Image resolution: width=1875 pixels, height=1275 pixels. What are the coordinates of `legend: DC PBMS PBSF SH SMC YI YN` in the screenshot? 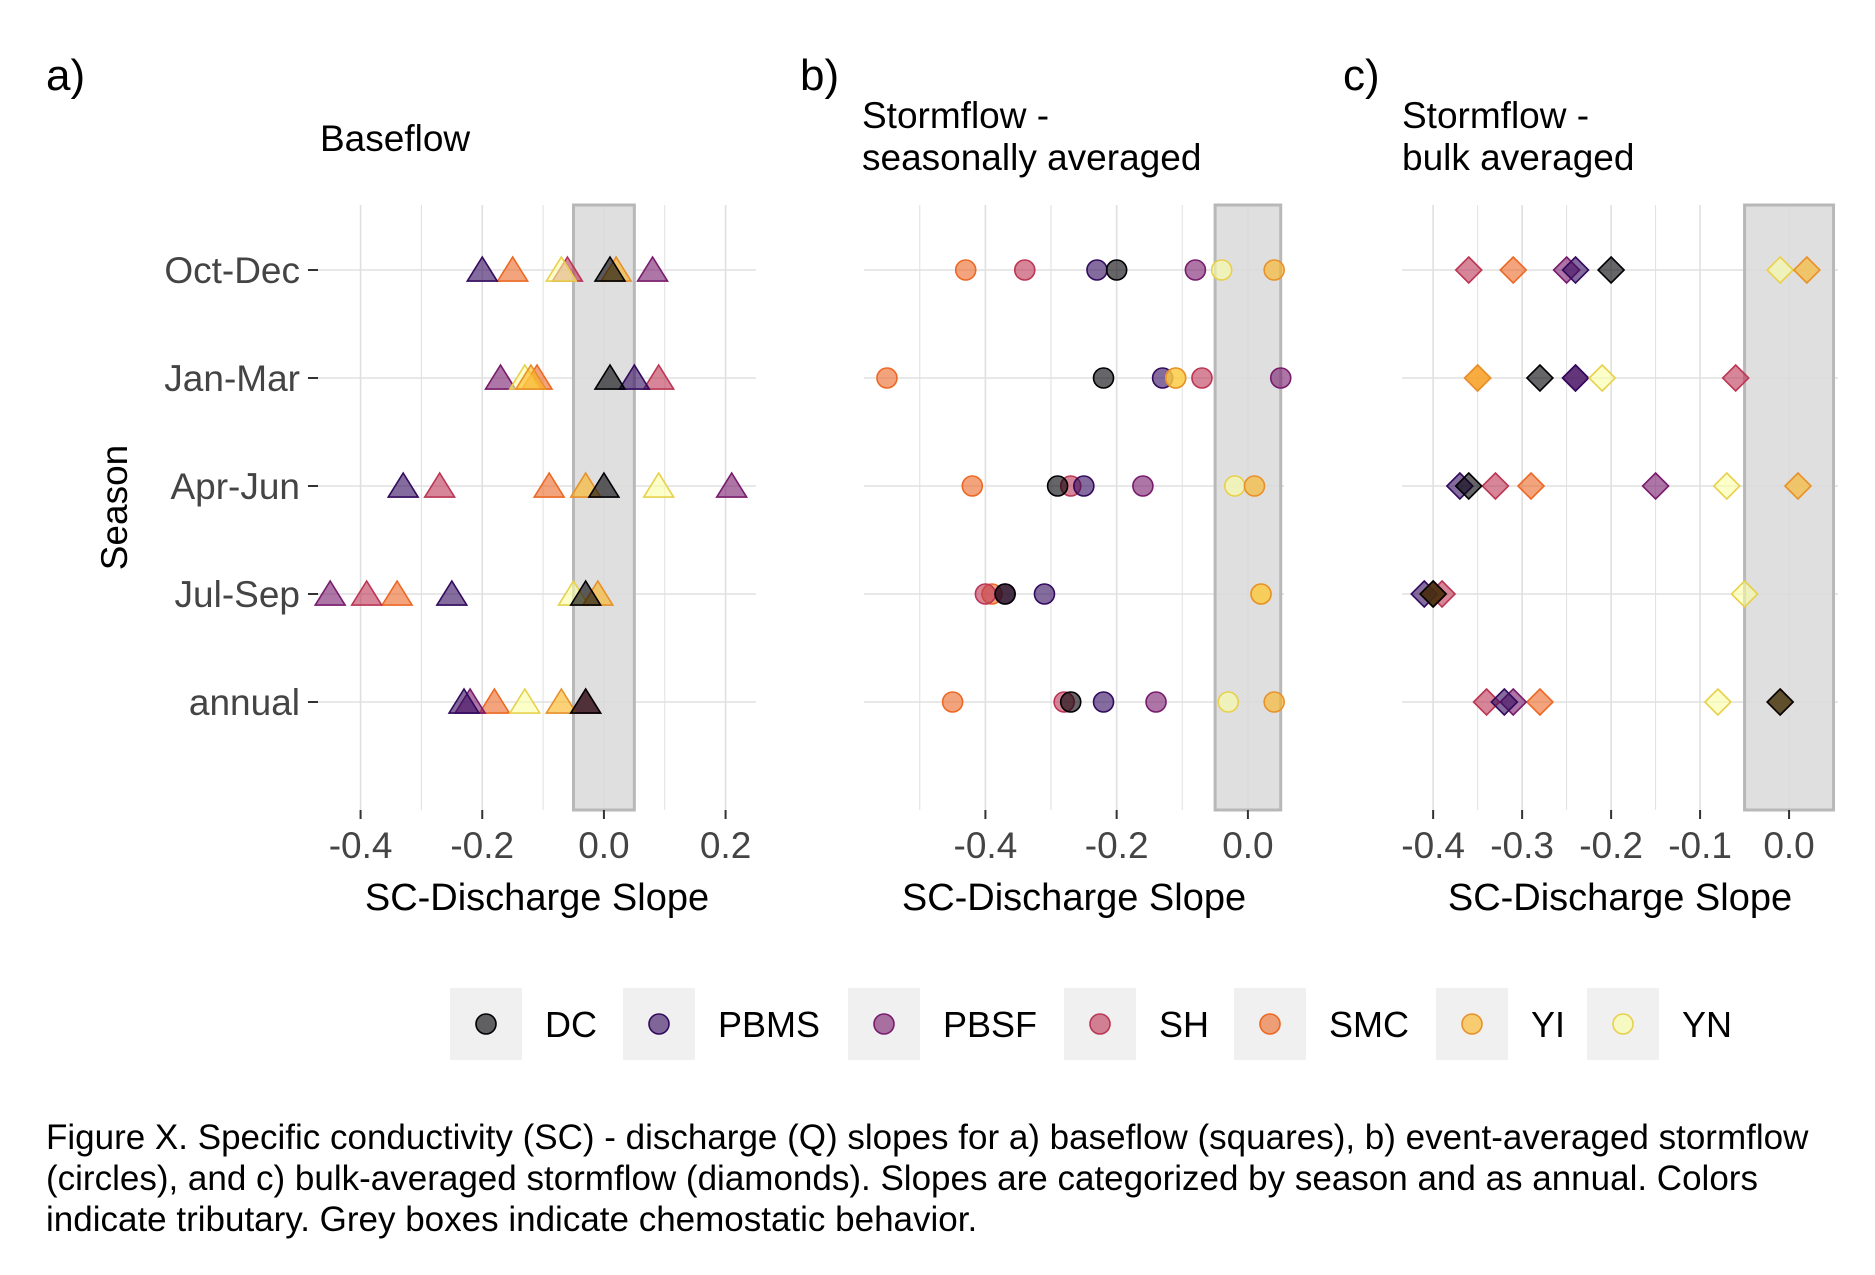 It's located at (1091, 1024).